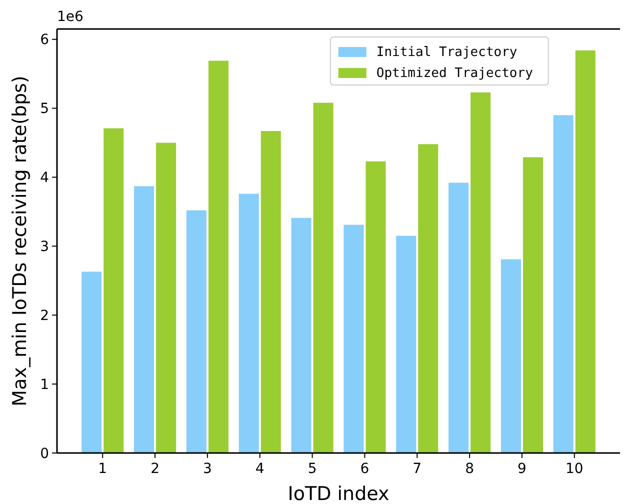 This screenshot has width=628, height=504. I want to click on y-tick-label: 1, so click(44, 384).